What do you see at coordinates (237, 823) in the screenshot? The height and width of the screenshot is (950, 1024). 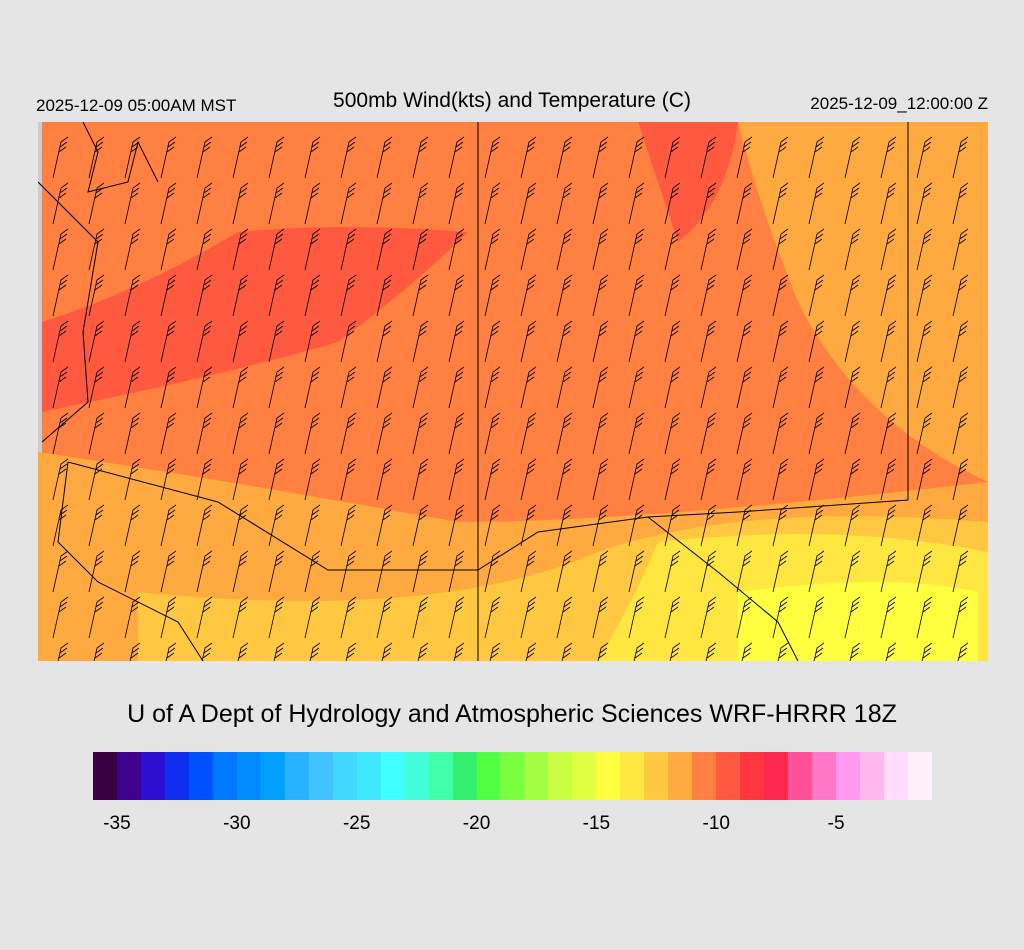 I see `colorbar-label: -30` at bounding box center [237, 823].